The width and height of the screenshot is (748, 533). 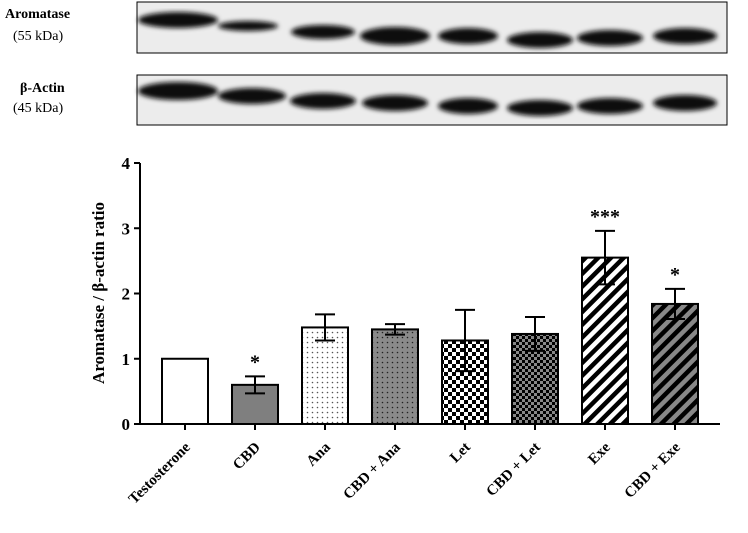 I want to click on y-tick-label: 4, so click(x=126, y=163).